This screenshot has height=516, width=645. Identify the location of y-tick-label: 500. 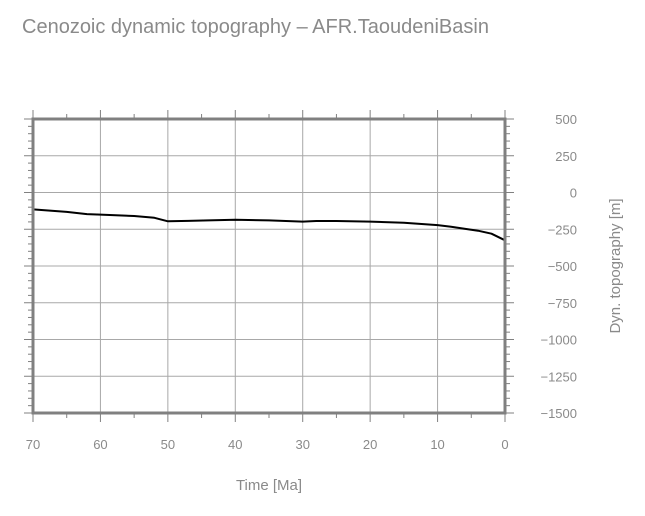
(566, 119).